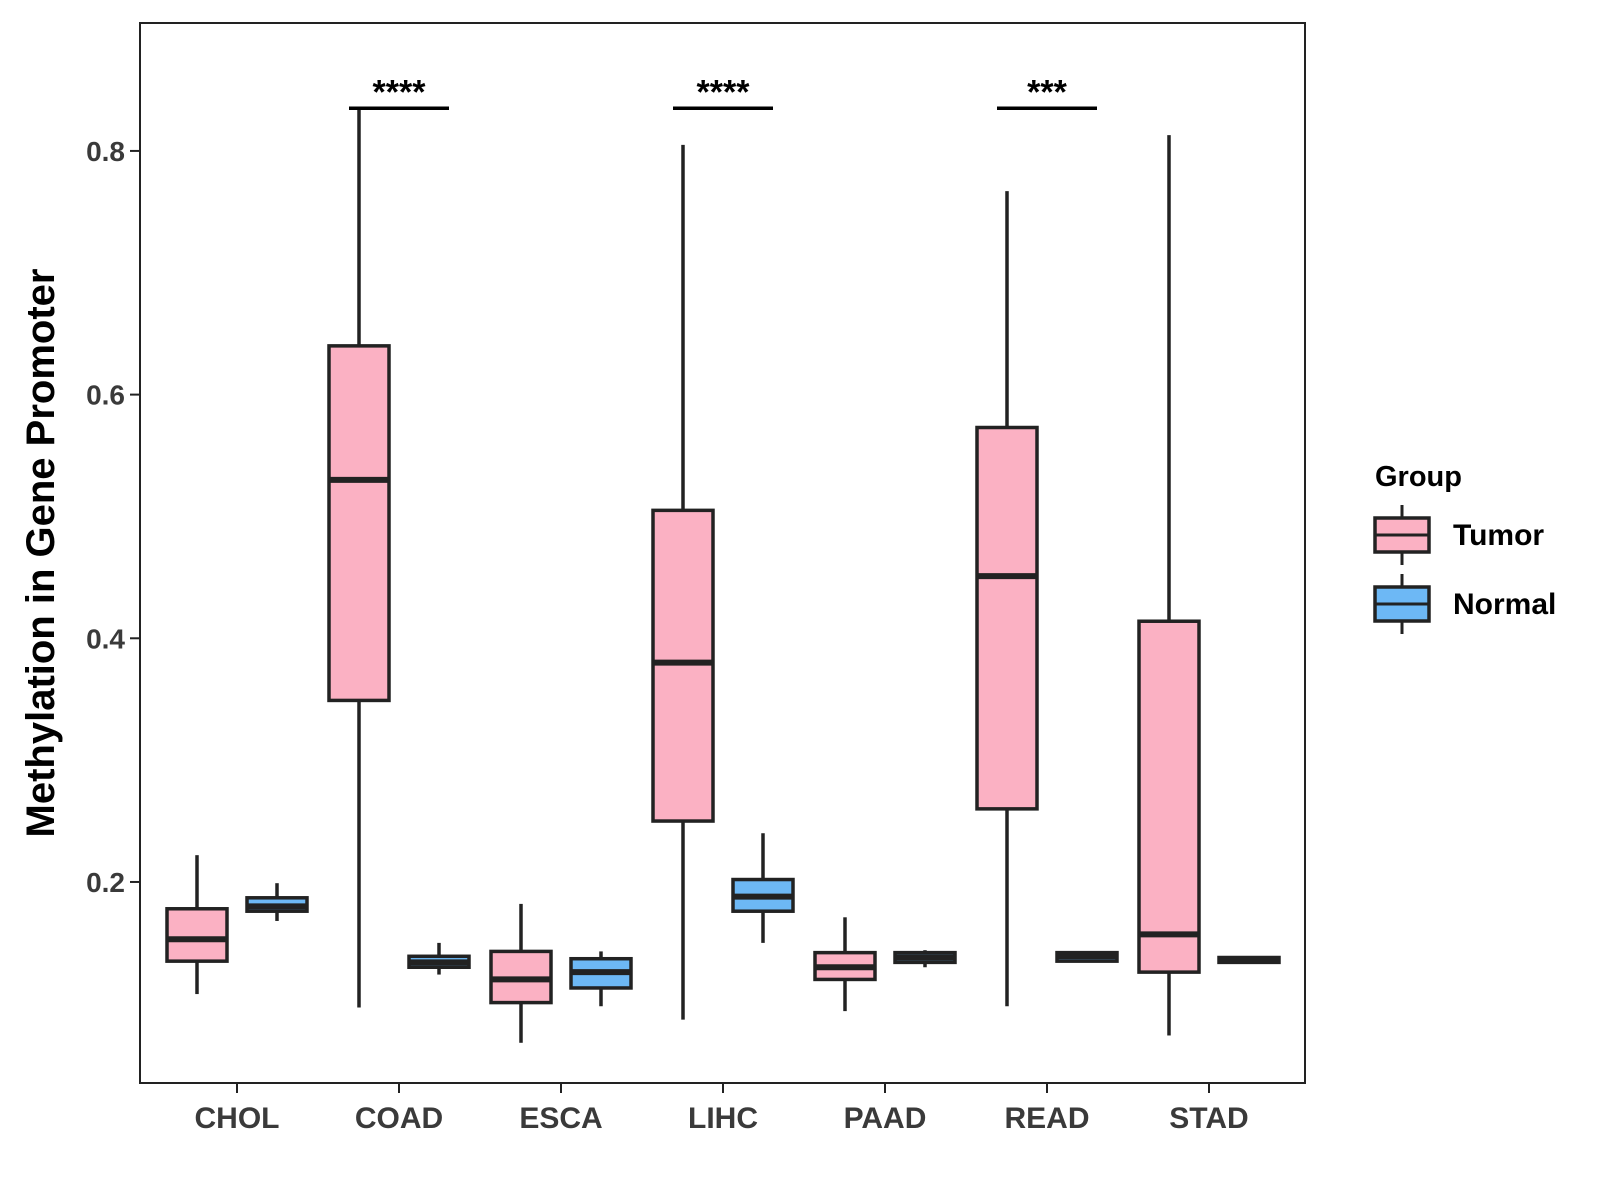 This screenshot has height=1200, width=1600. Describe the element at coordinates (601, 979) in the screenshot. I see `box-normal-esca` at that location.